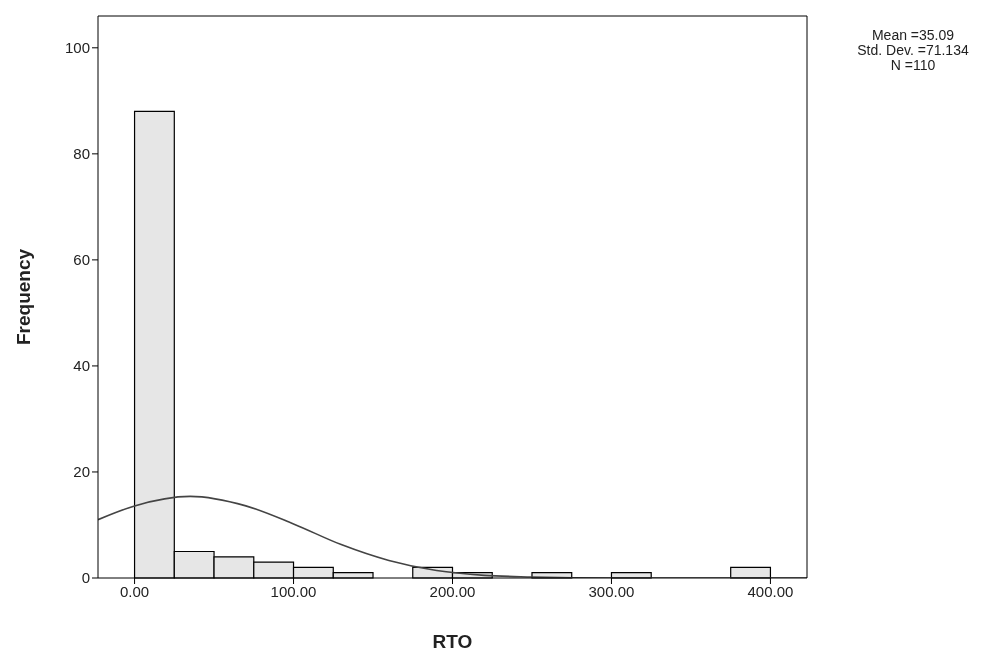 Image resolution: width=1007 pixels, height=666 pixels. Describe the element at coordinates (293, 591) in the screenshot. I see `x-tick-label: 100.00` at that location.